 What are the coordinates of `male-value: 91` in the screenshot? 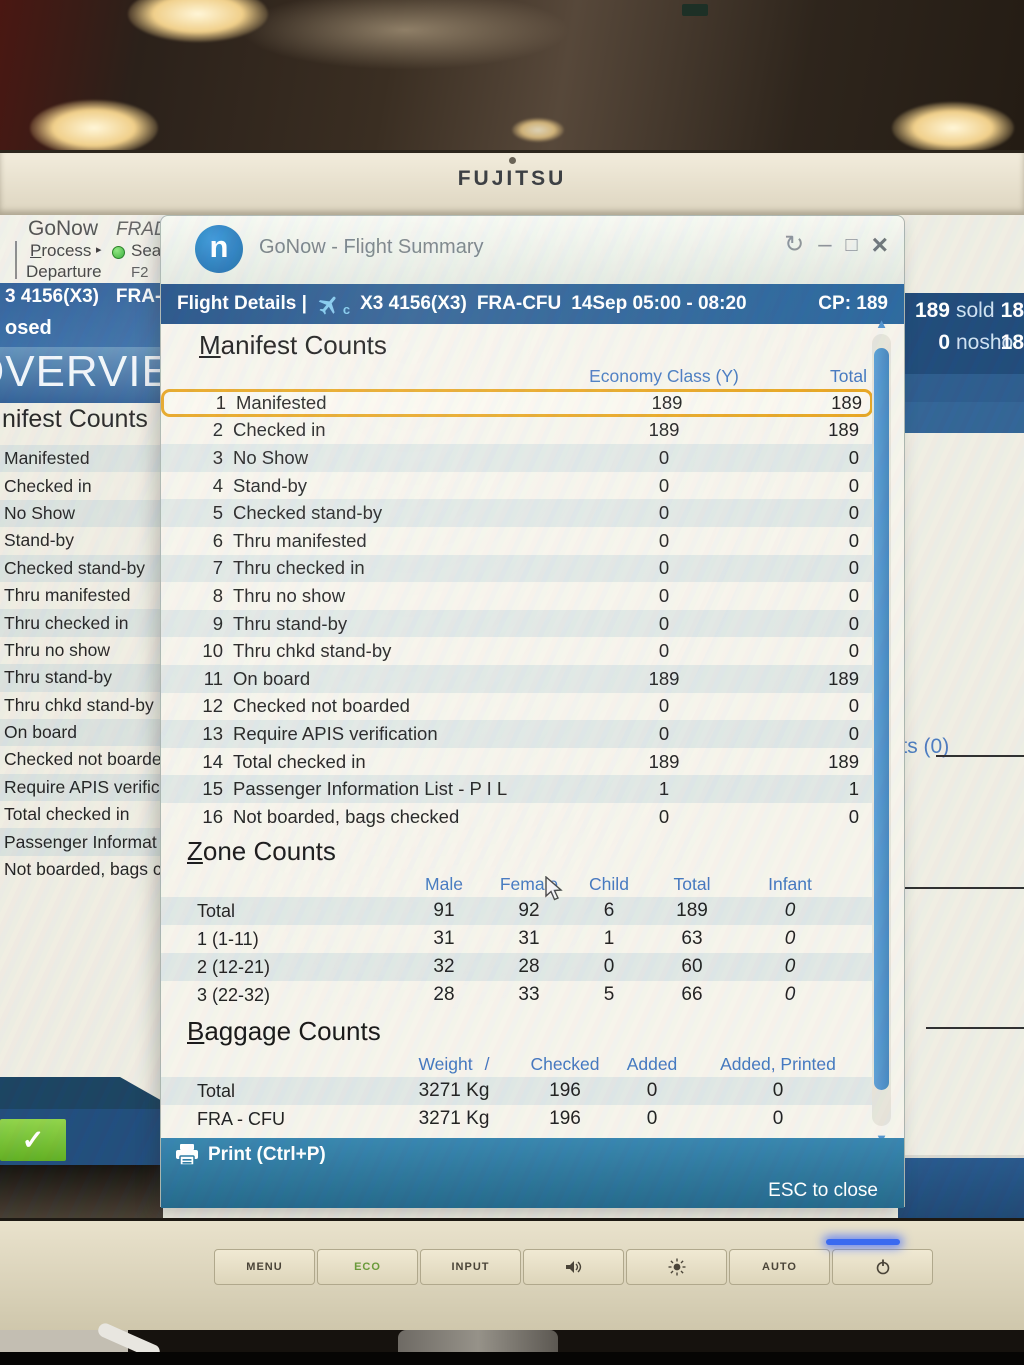 It's located at (444, 910).